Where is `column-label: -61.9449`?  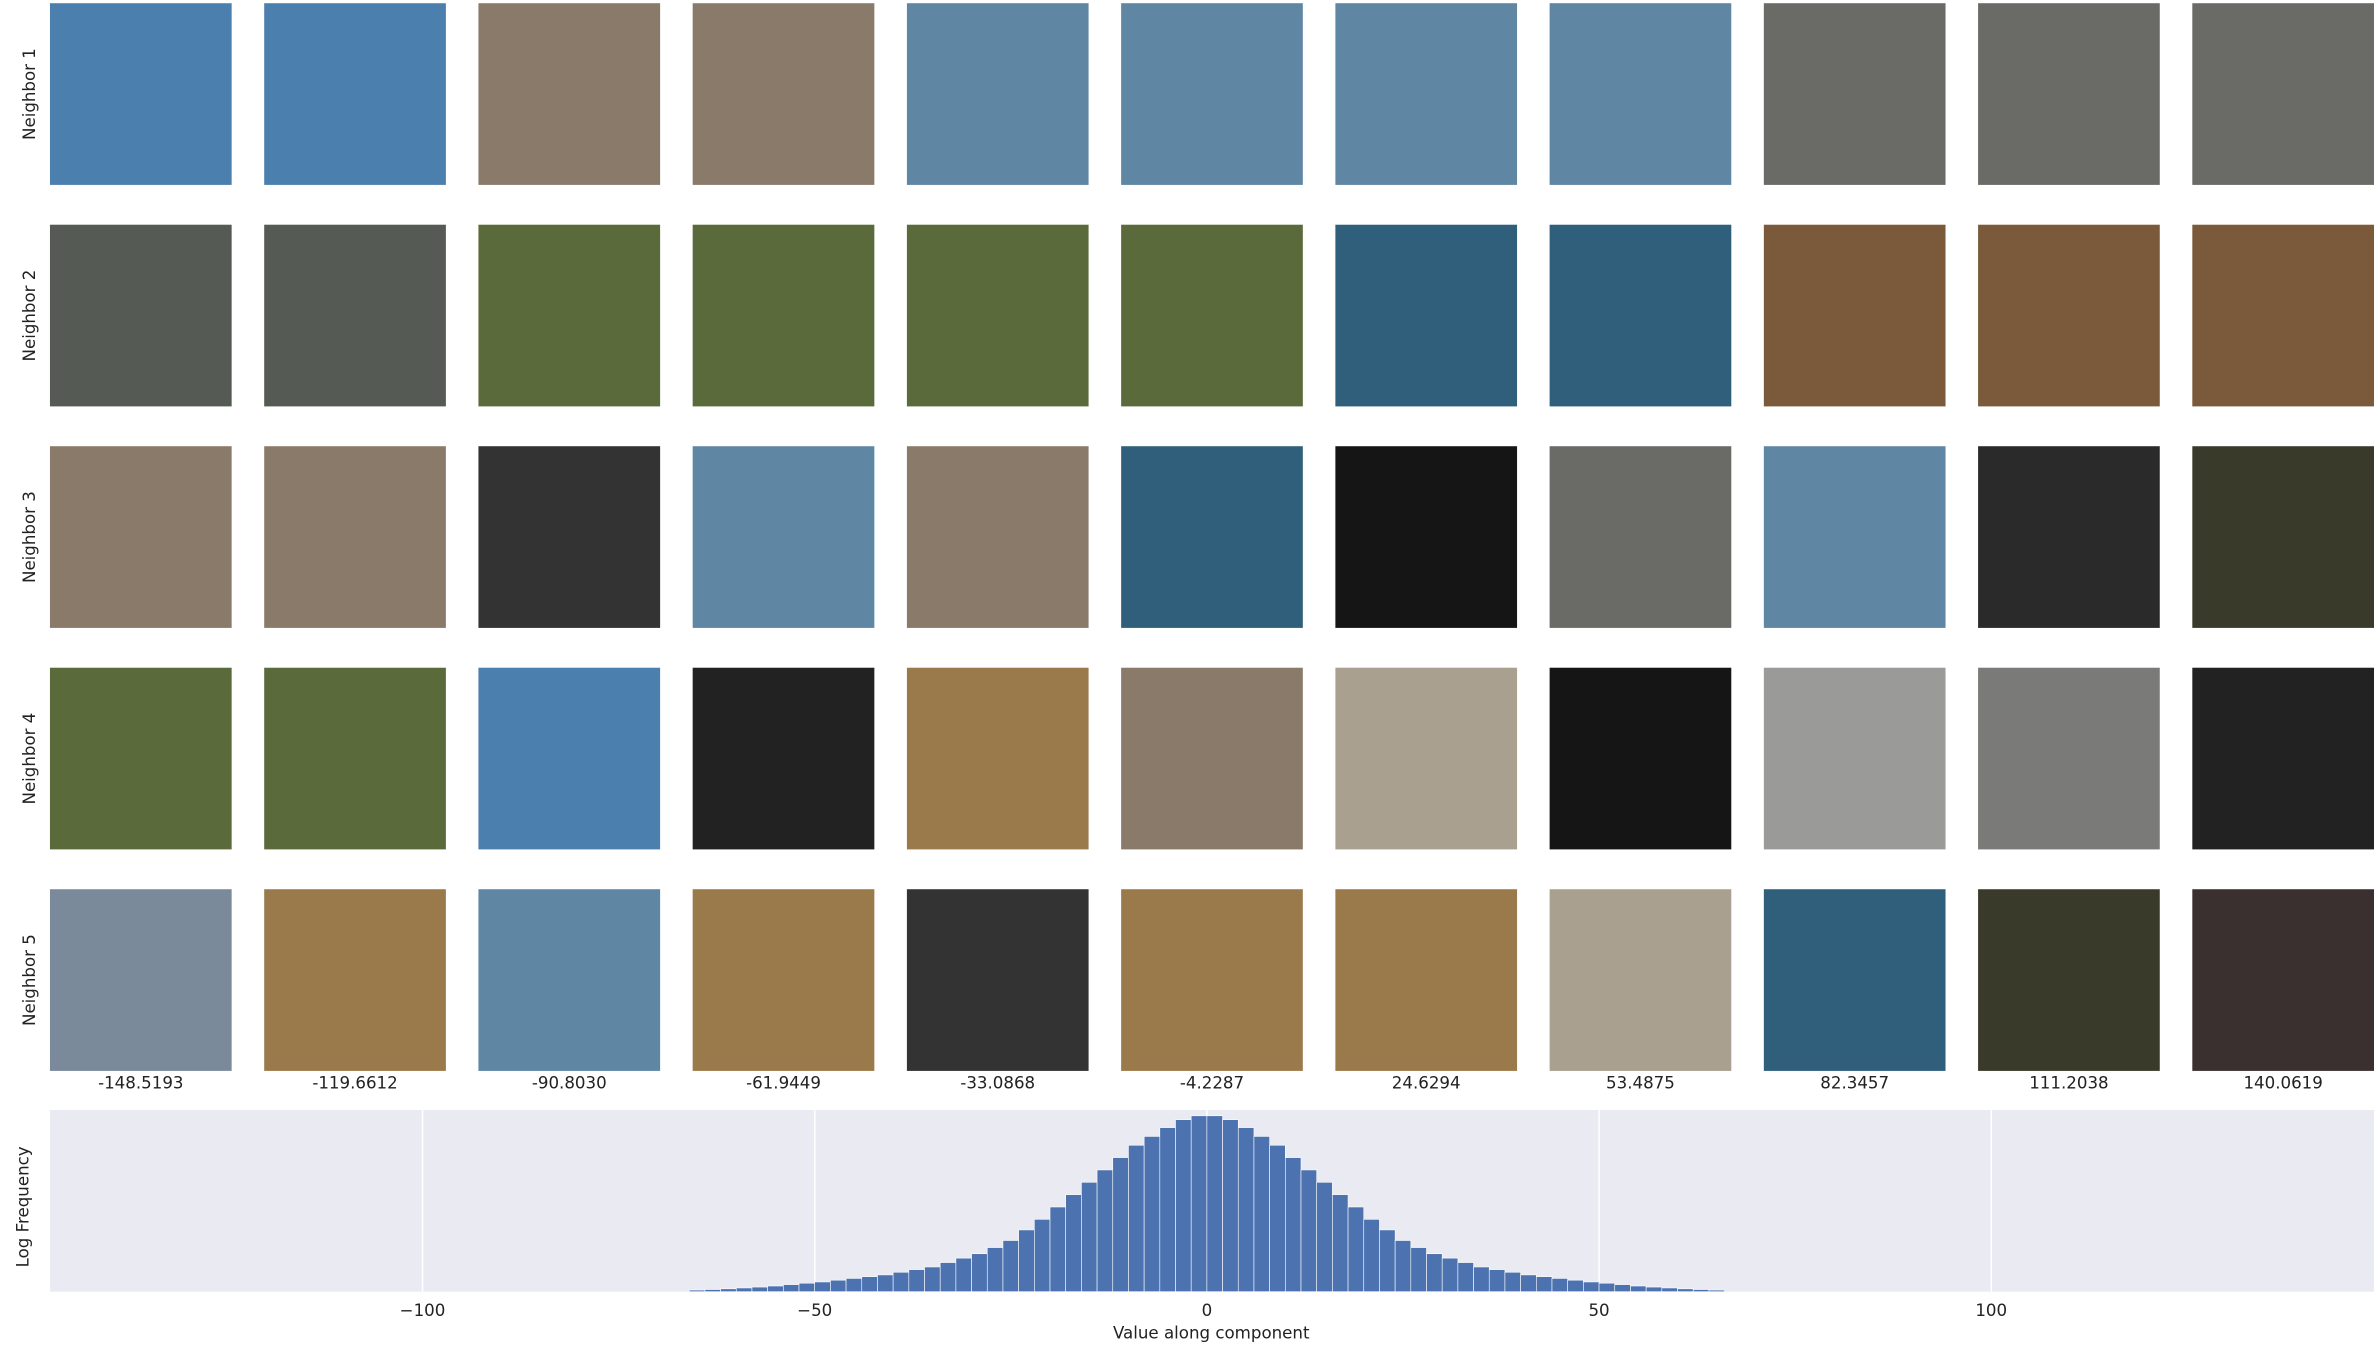 column-label: -61.9449 is located at coordinates (783, 1083).